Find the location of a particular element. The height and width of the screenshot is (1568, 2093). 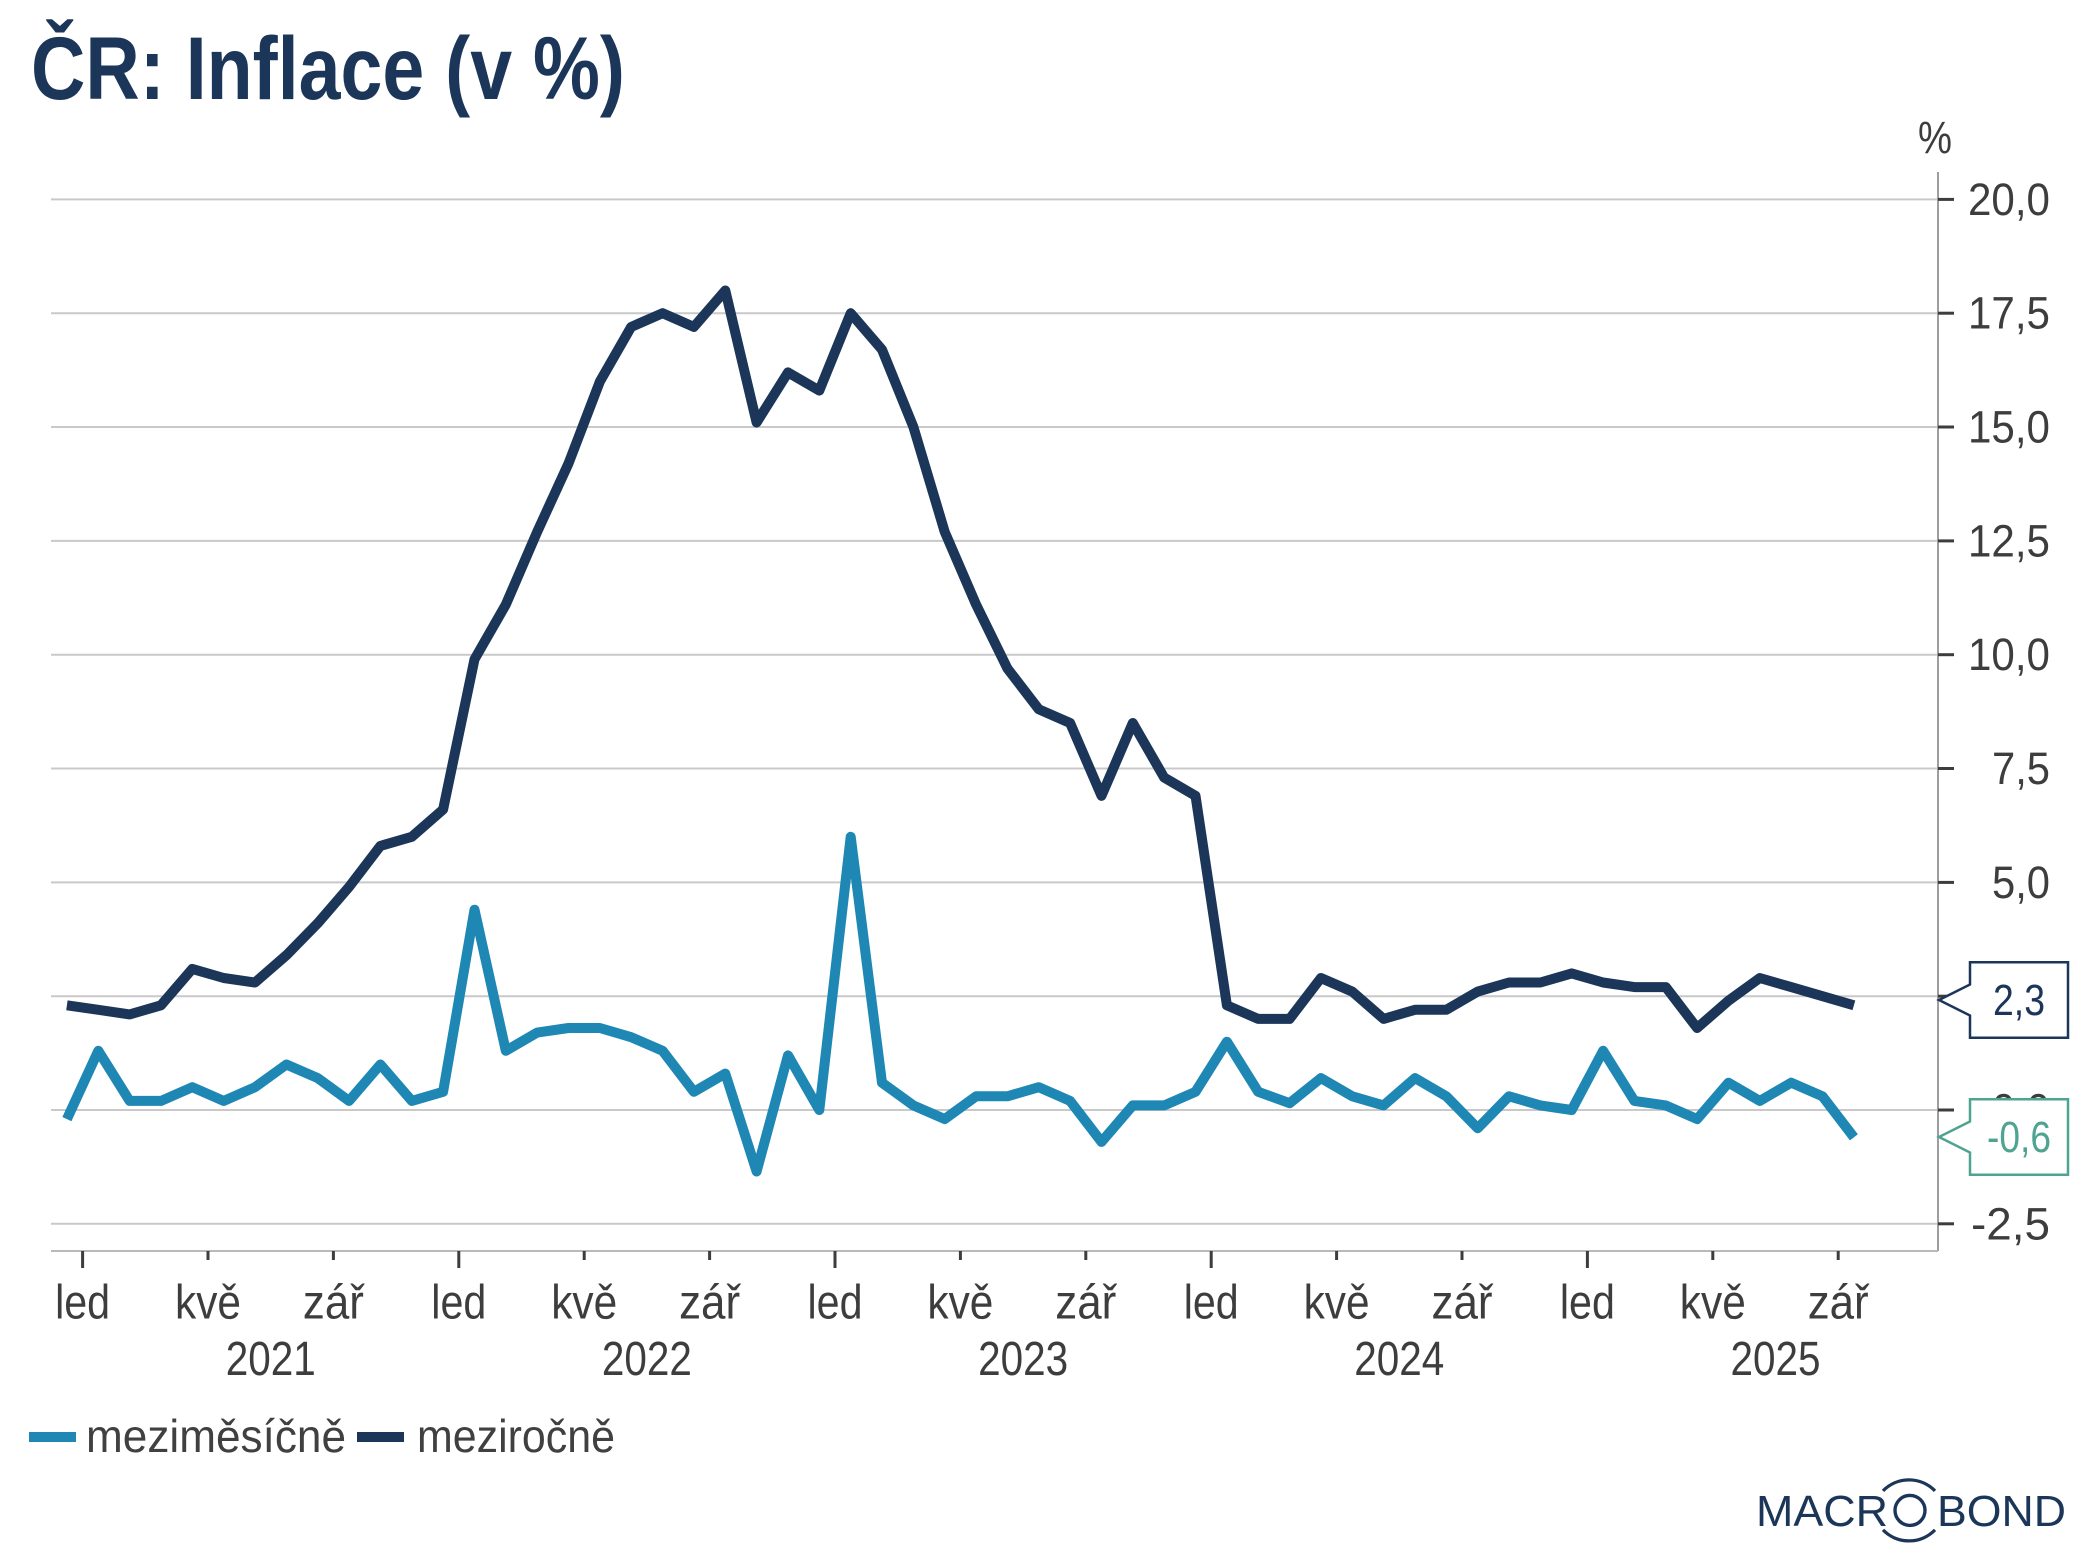

svg-text: 12,5 is located at coordinates (2009, 540).